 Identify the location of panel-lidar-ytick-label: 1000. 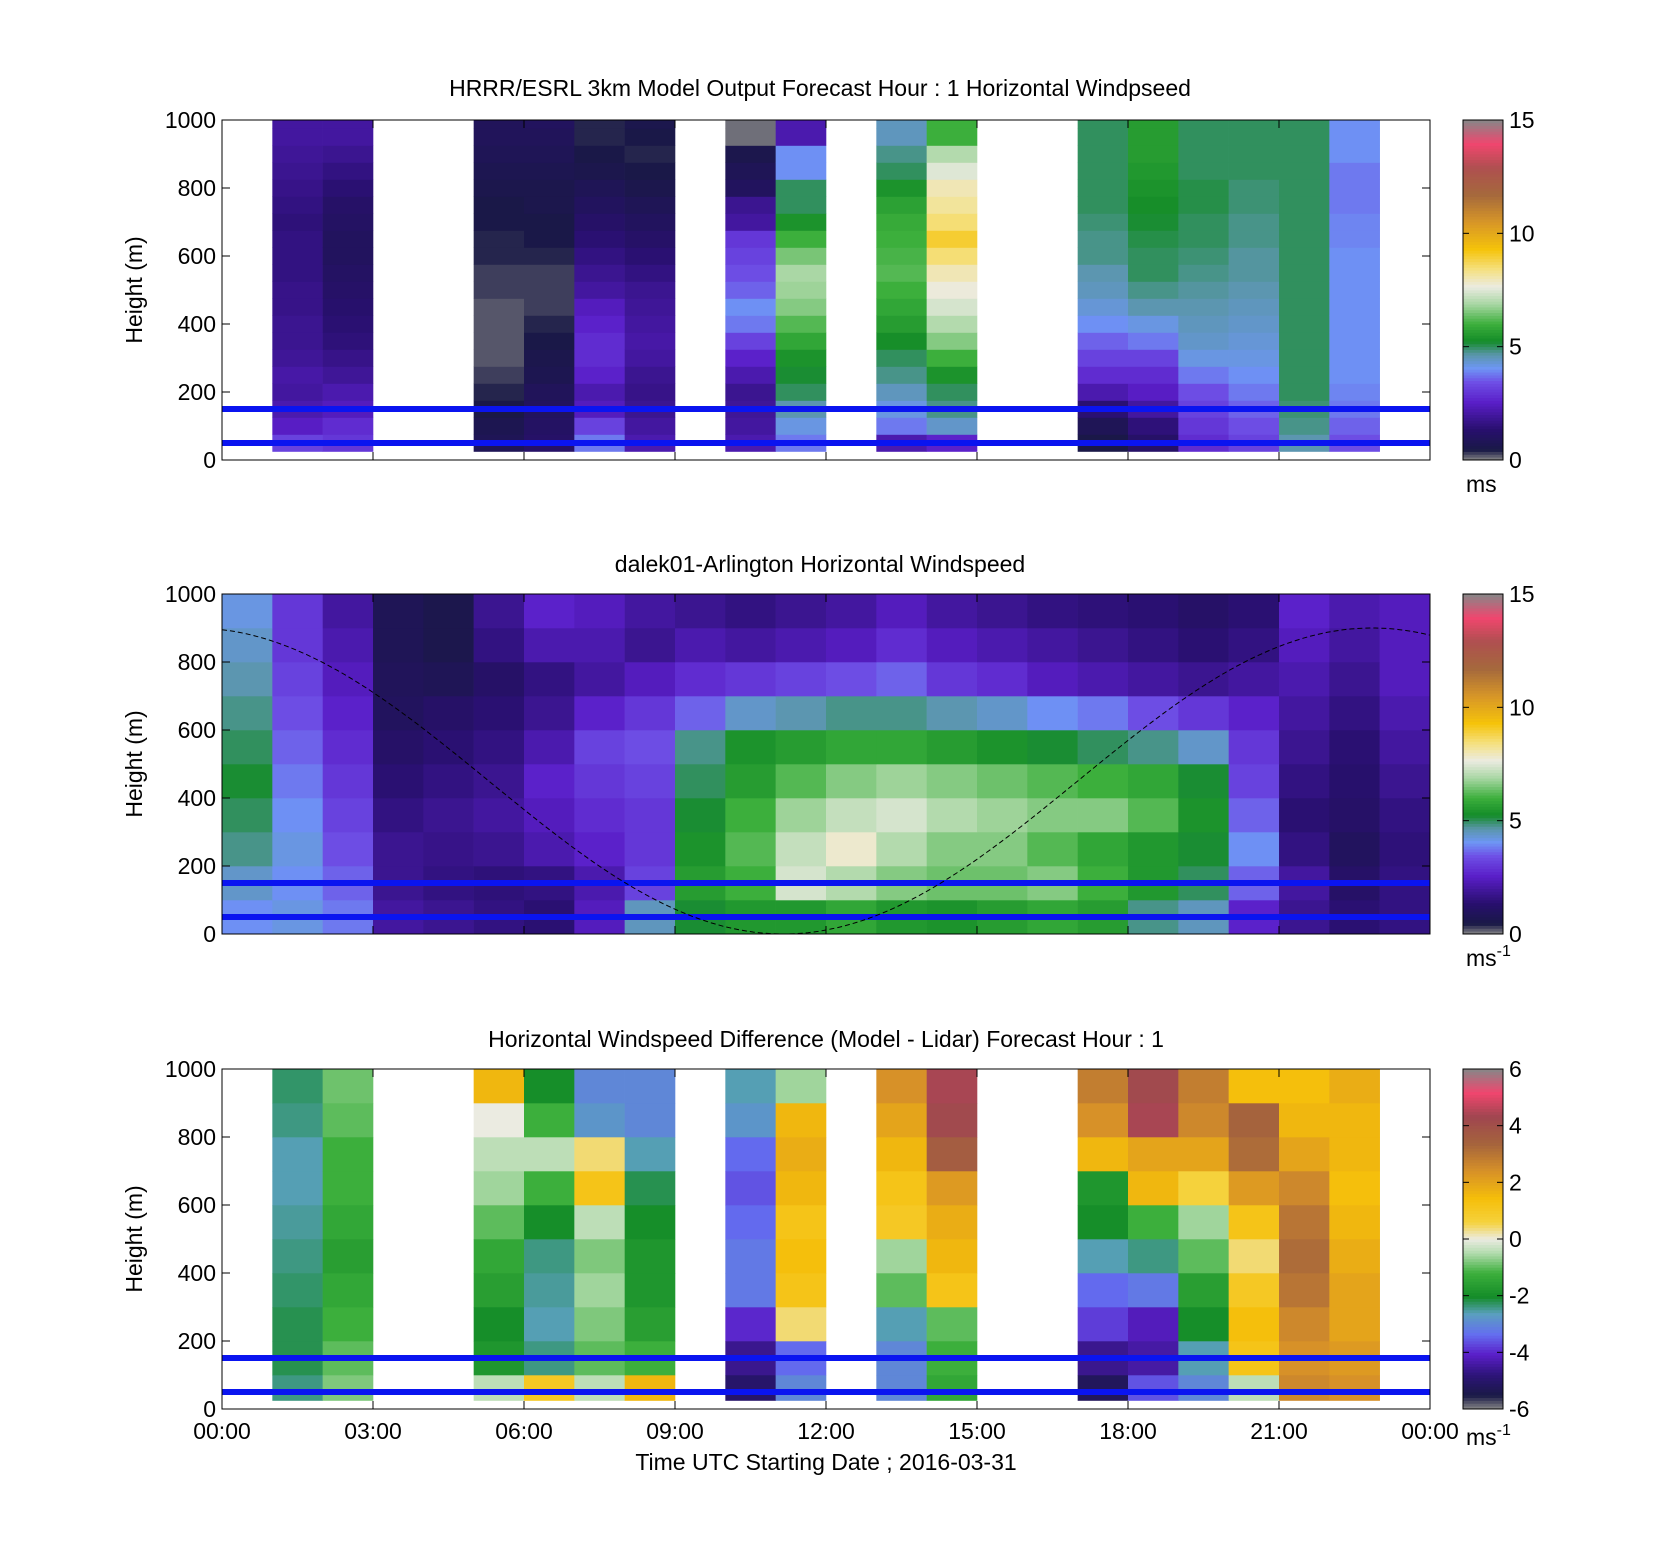
(190, 594).